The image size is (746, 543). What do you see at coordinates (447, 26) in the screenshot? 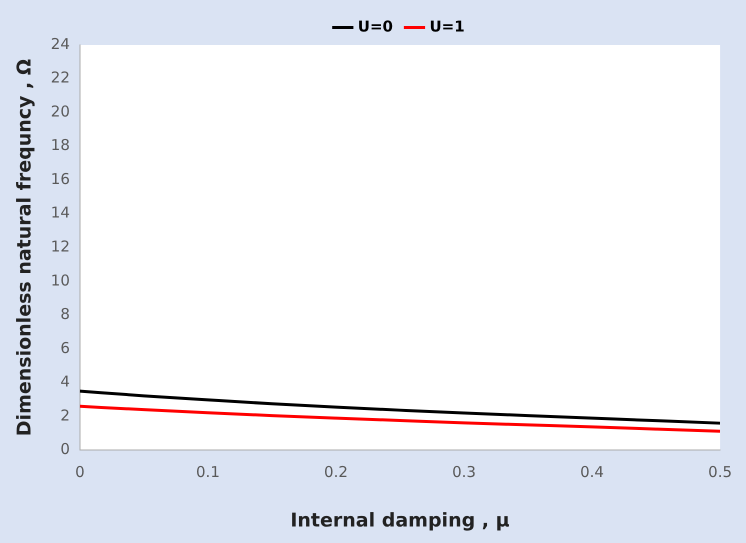
I see `legend-label: U=1` at bounding box center [447, 26].